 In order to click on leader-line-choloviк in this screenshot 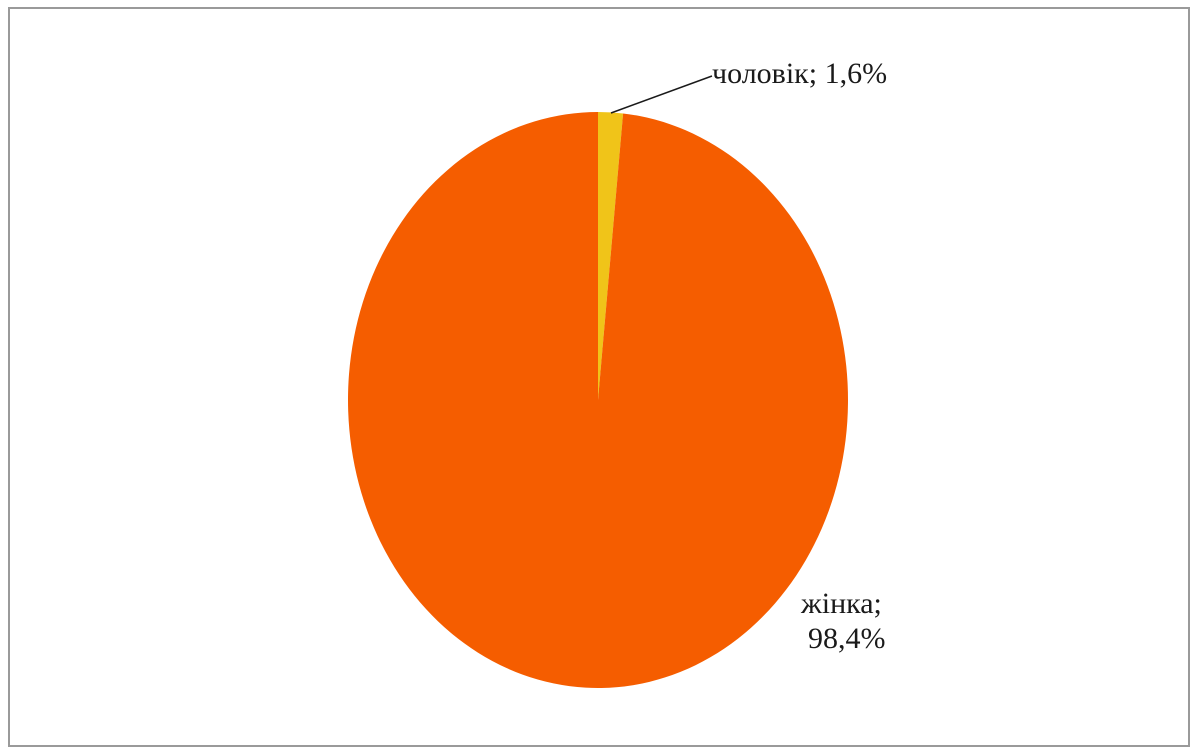, I will do `click(661, 94)`.